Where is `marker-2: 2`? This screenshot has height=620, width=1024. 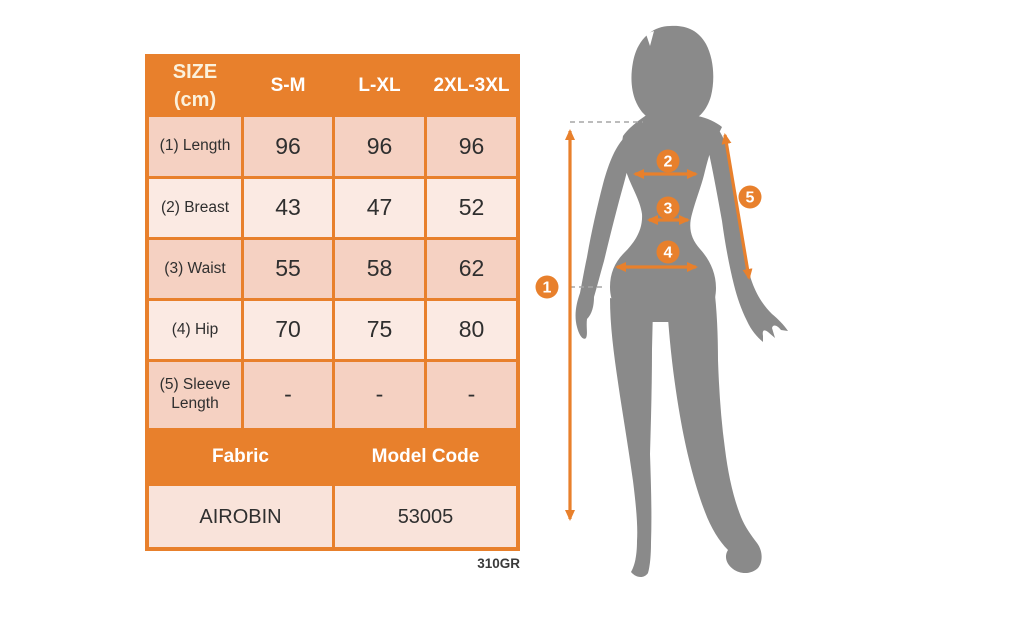 marker-2: 2 is located at coordinates (668, 161).